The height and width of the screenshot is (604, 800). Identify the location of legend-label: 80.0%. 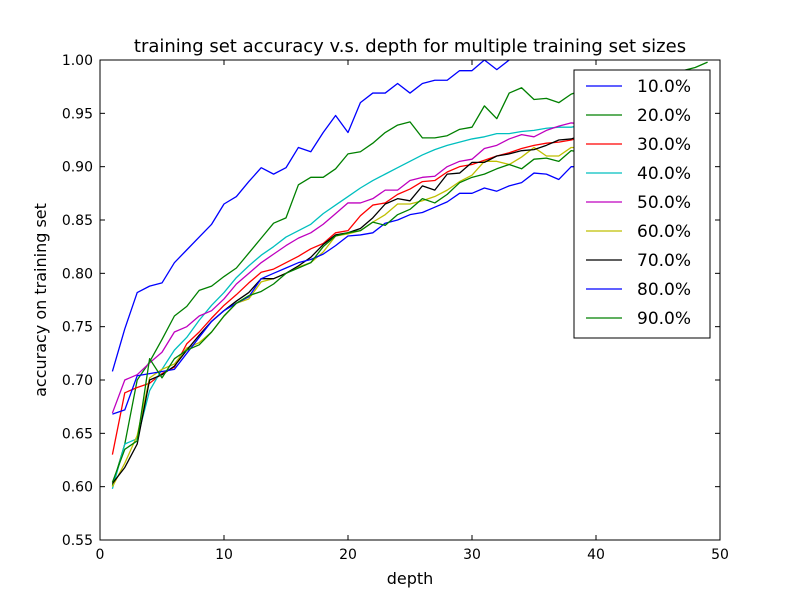
(664, 290).